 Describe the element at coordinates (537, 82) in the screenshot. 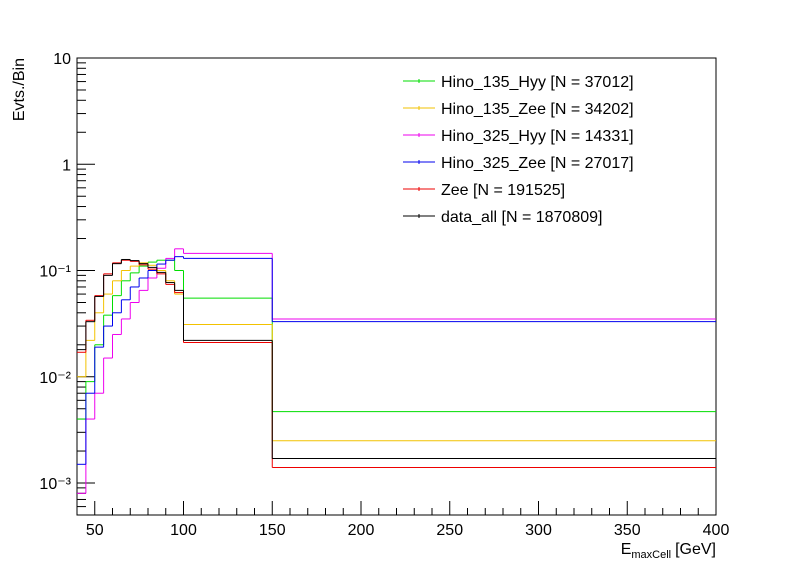

I see `legend-label: Hino_135_Hyy [N = 37012]` at that location.